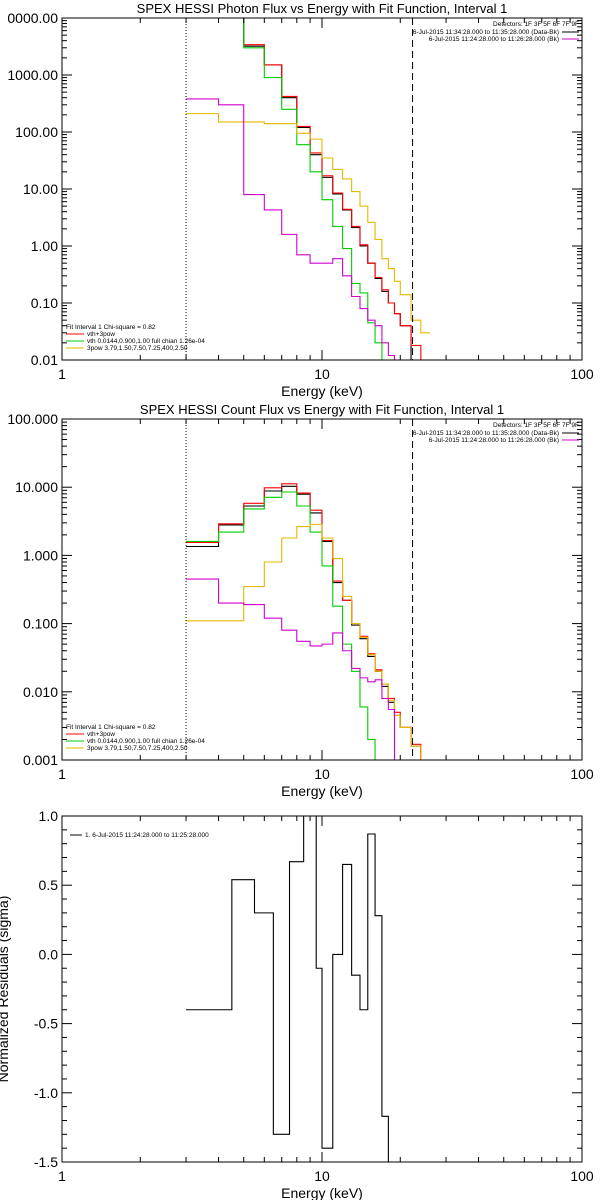 The width and height of the screenshot is (600, 1200). What do you see at coordinates (46, 1093) in the screenshot?
I see `y-tick-label: -1.0` at bounding box center [46, 1093].